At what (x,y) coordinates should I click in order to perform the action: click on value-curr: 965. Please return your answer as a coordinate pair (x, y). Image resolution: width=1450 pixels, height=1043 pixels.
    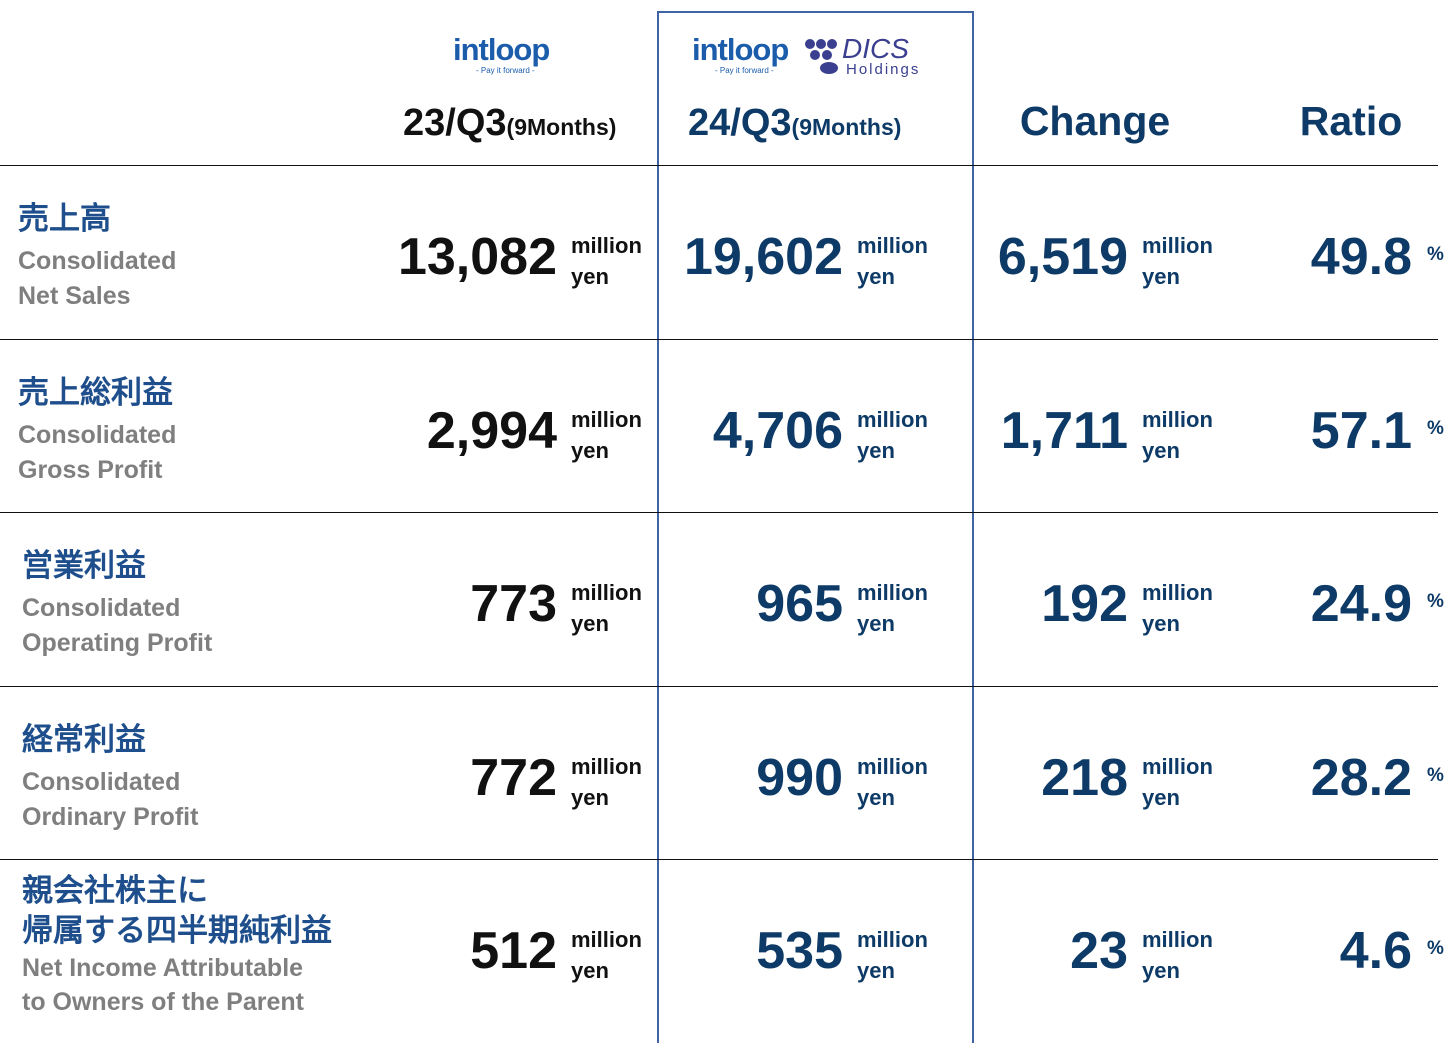
    Looking at the image, I should click on (799, 604).